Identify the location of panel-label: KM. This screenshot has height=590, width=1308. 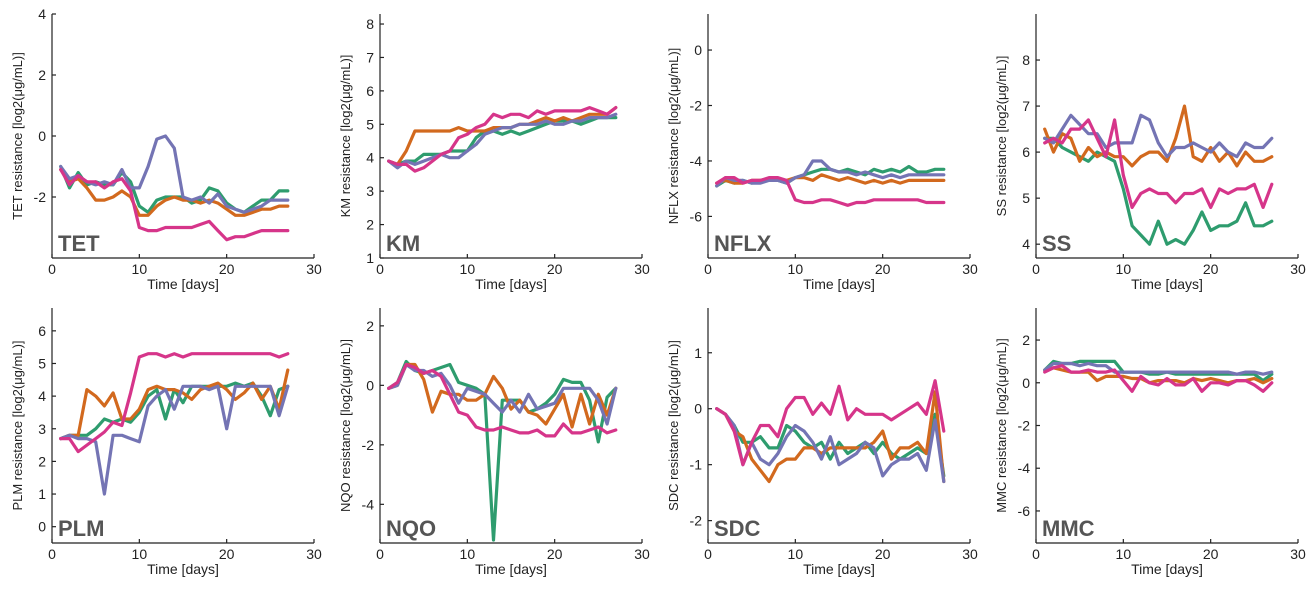
(403, 243).